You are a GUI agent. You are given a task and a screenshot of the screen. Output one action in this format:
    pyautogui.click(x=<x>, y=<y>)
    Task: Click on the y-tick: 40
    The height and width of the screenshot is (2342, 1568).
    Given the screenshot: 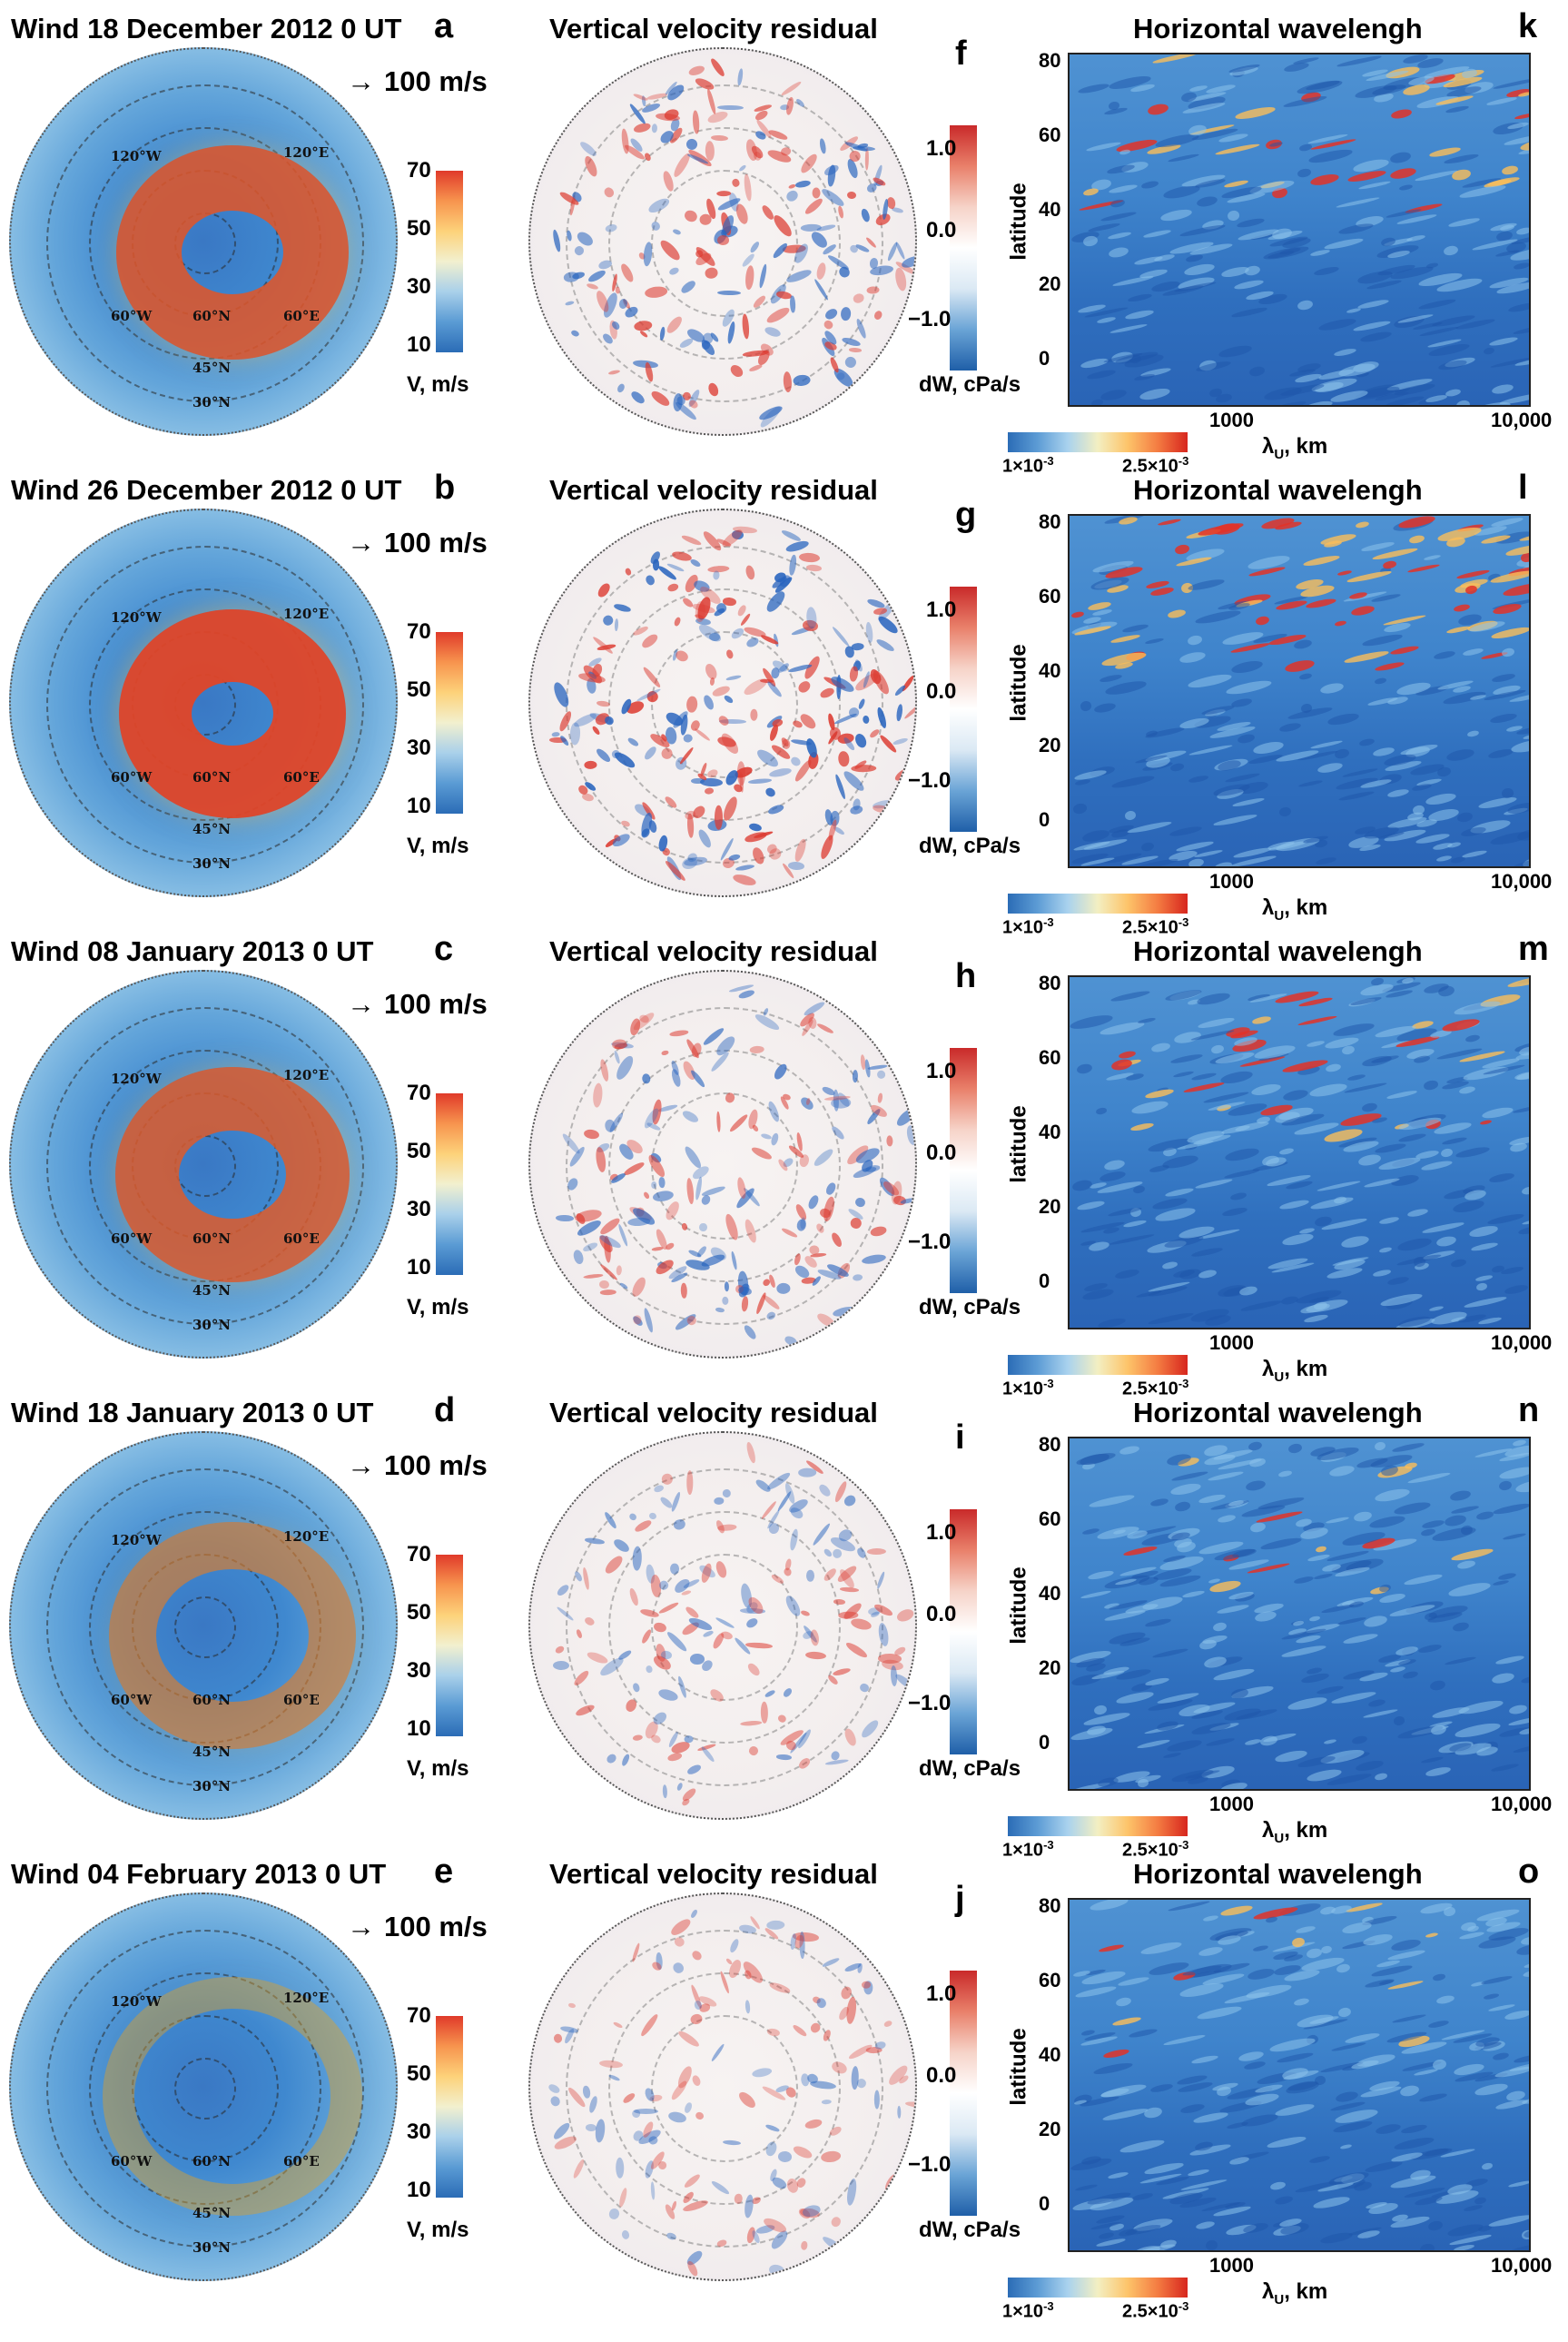 What is the action you would take?
    pyautogui.click(x=1050, y=1132)
    